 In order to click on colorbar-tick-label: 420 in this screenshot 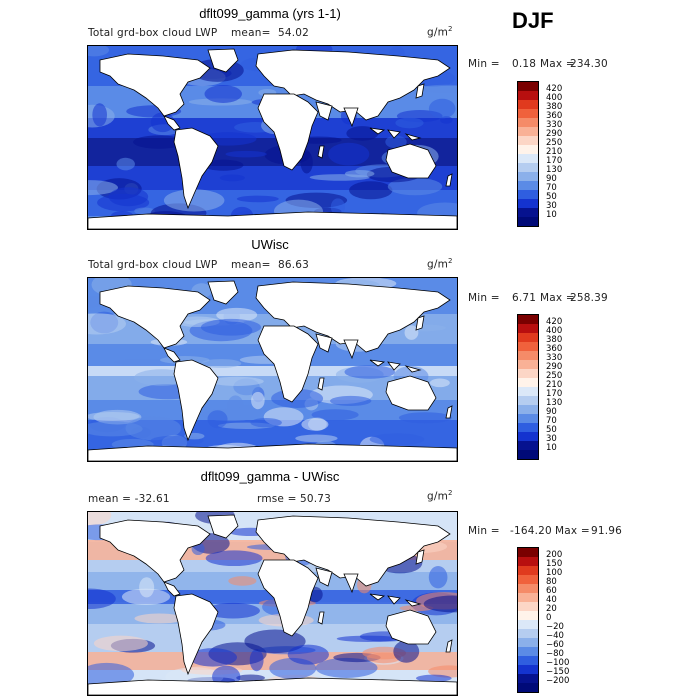, I will do `click(554, 322)`.